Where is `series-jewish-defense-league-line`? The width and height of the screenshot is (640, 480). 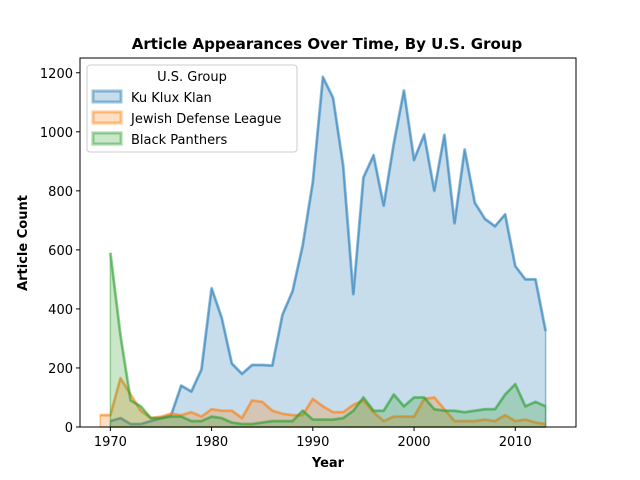
series-jewish-defense-league-line is located at coordinates (323, 401).